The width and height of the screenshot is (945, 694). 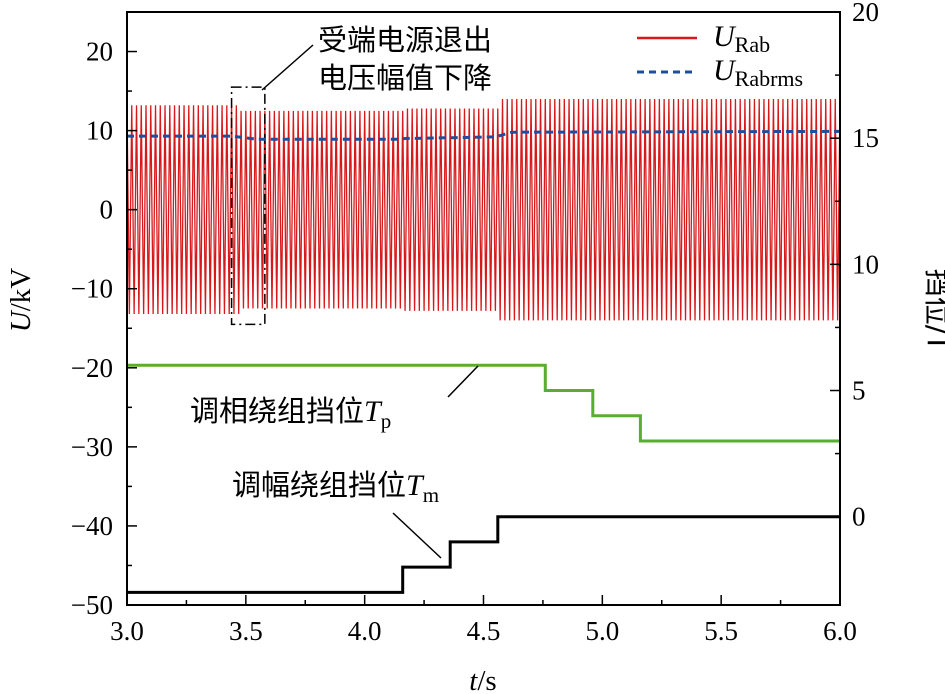 I want to click on event-annotation-line2: 电压幅值下降, so click(x=405, y=78).